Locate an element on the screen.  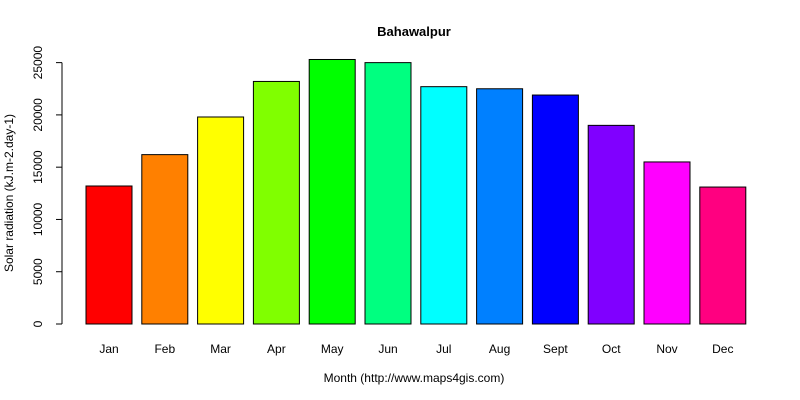
bar-jan is located at coordinates (109, 255).